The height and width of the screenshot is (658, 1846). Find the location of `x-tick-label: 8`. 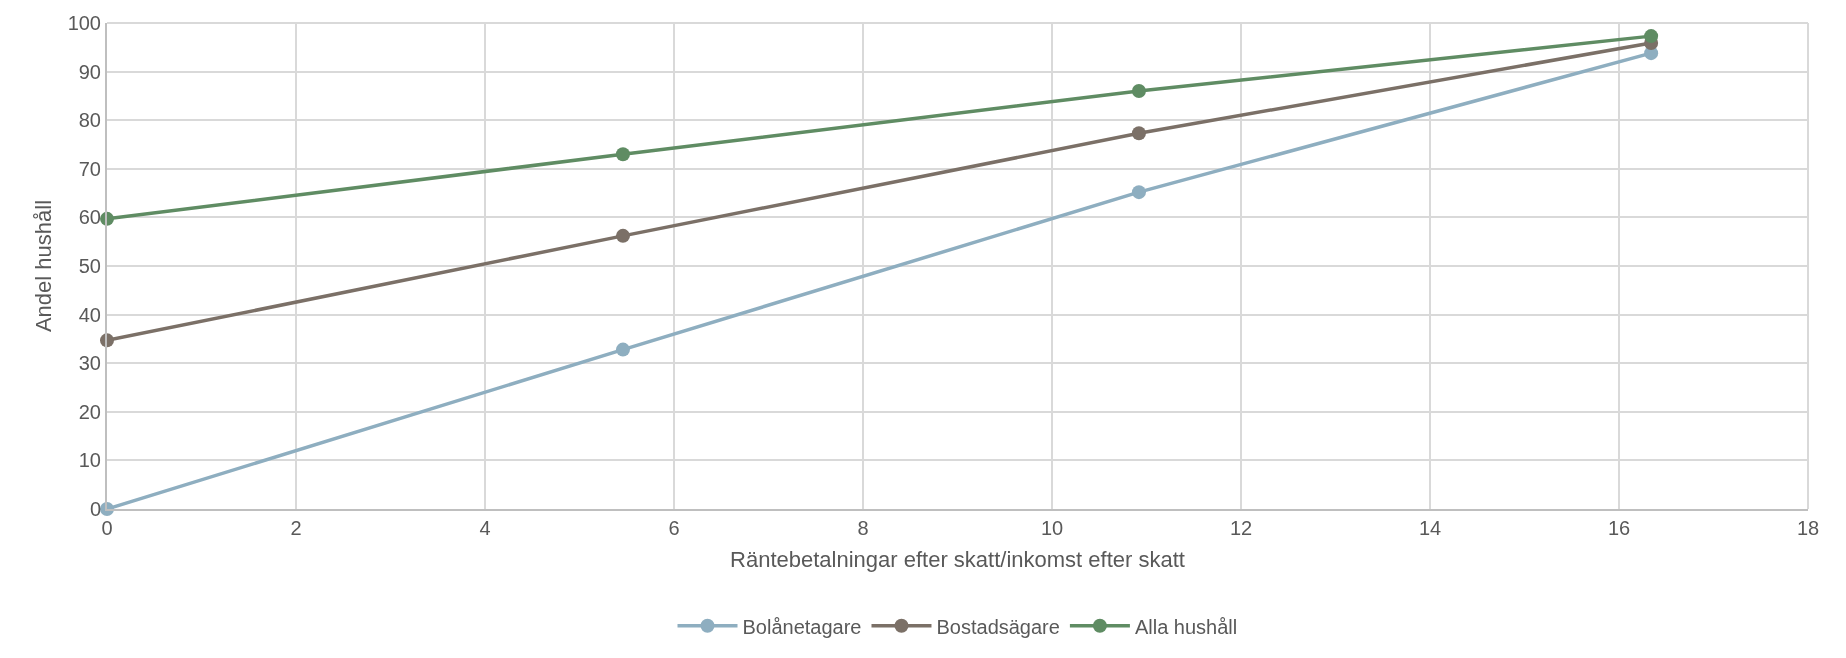

x-tick-label: 8 is located at coordinates (863, 528).